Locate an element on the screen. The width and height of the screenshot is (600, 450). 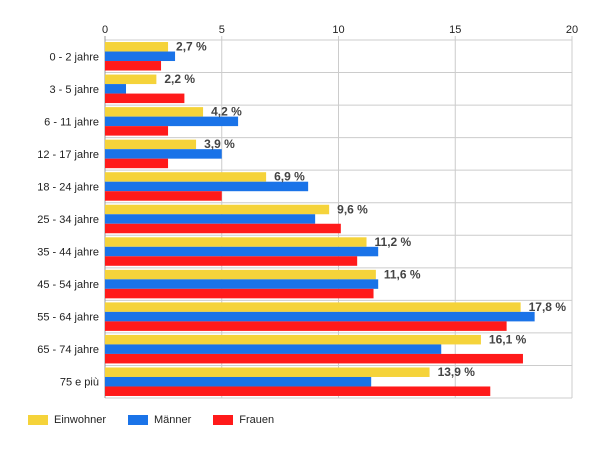
category-label: 65 - 74 jahre is located at coordinates (68, 350).